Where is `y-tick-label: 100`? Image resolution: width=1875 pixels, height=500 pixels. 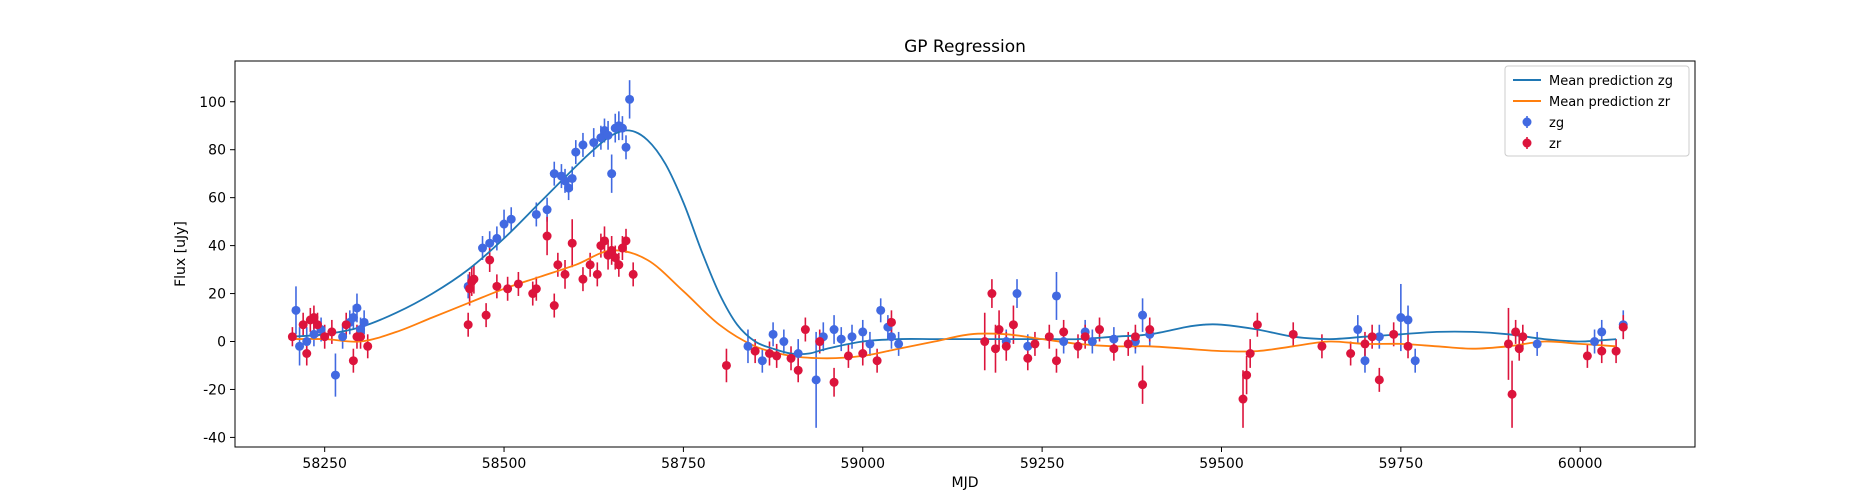
y-tick-label: 100 is located at coordinates (212, 103).